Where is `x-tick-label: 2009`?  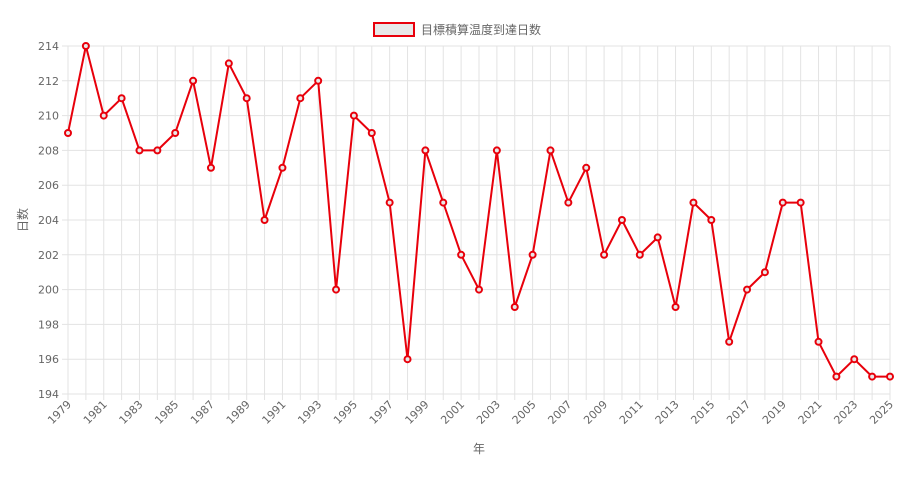
x-tick-label: 2009 is located at coordinates (595, 412).